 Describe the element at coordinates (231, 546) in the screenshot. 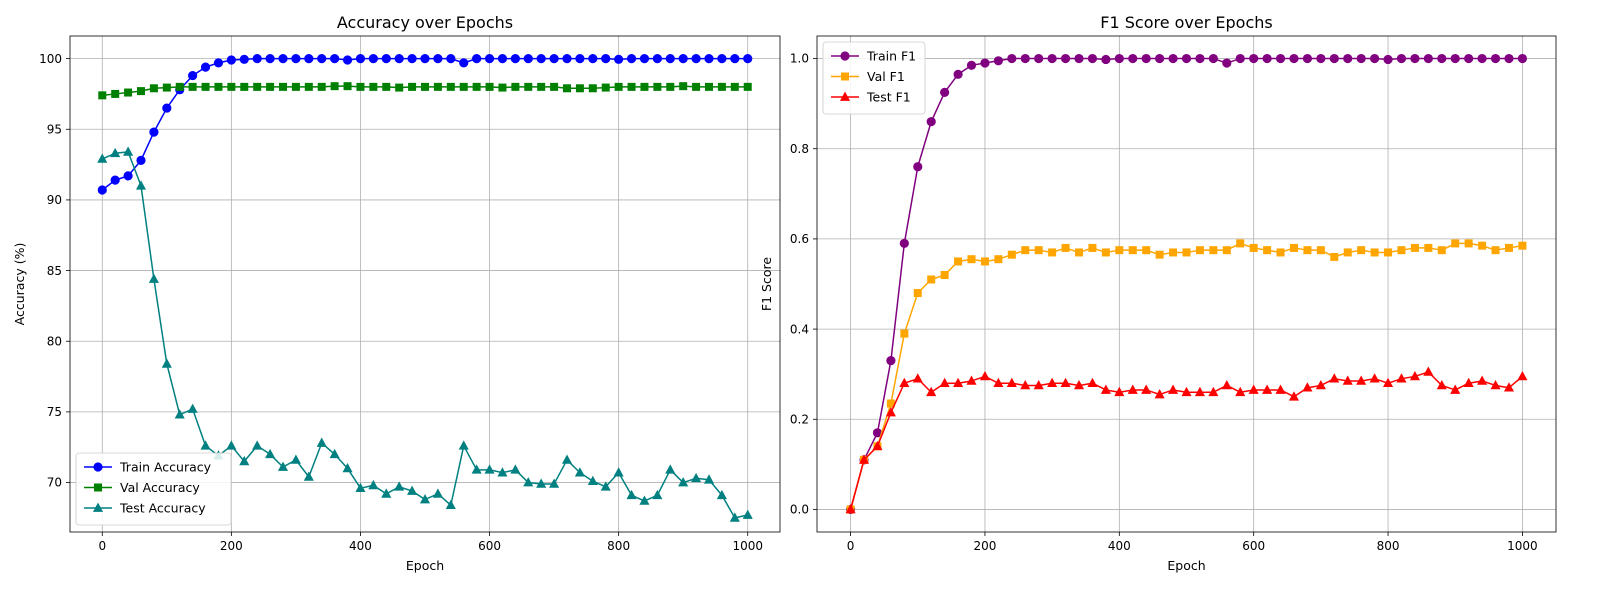

I see `x-tick-label: 200` at that location.